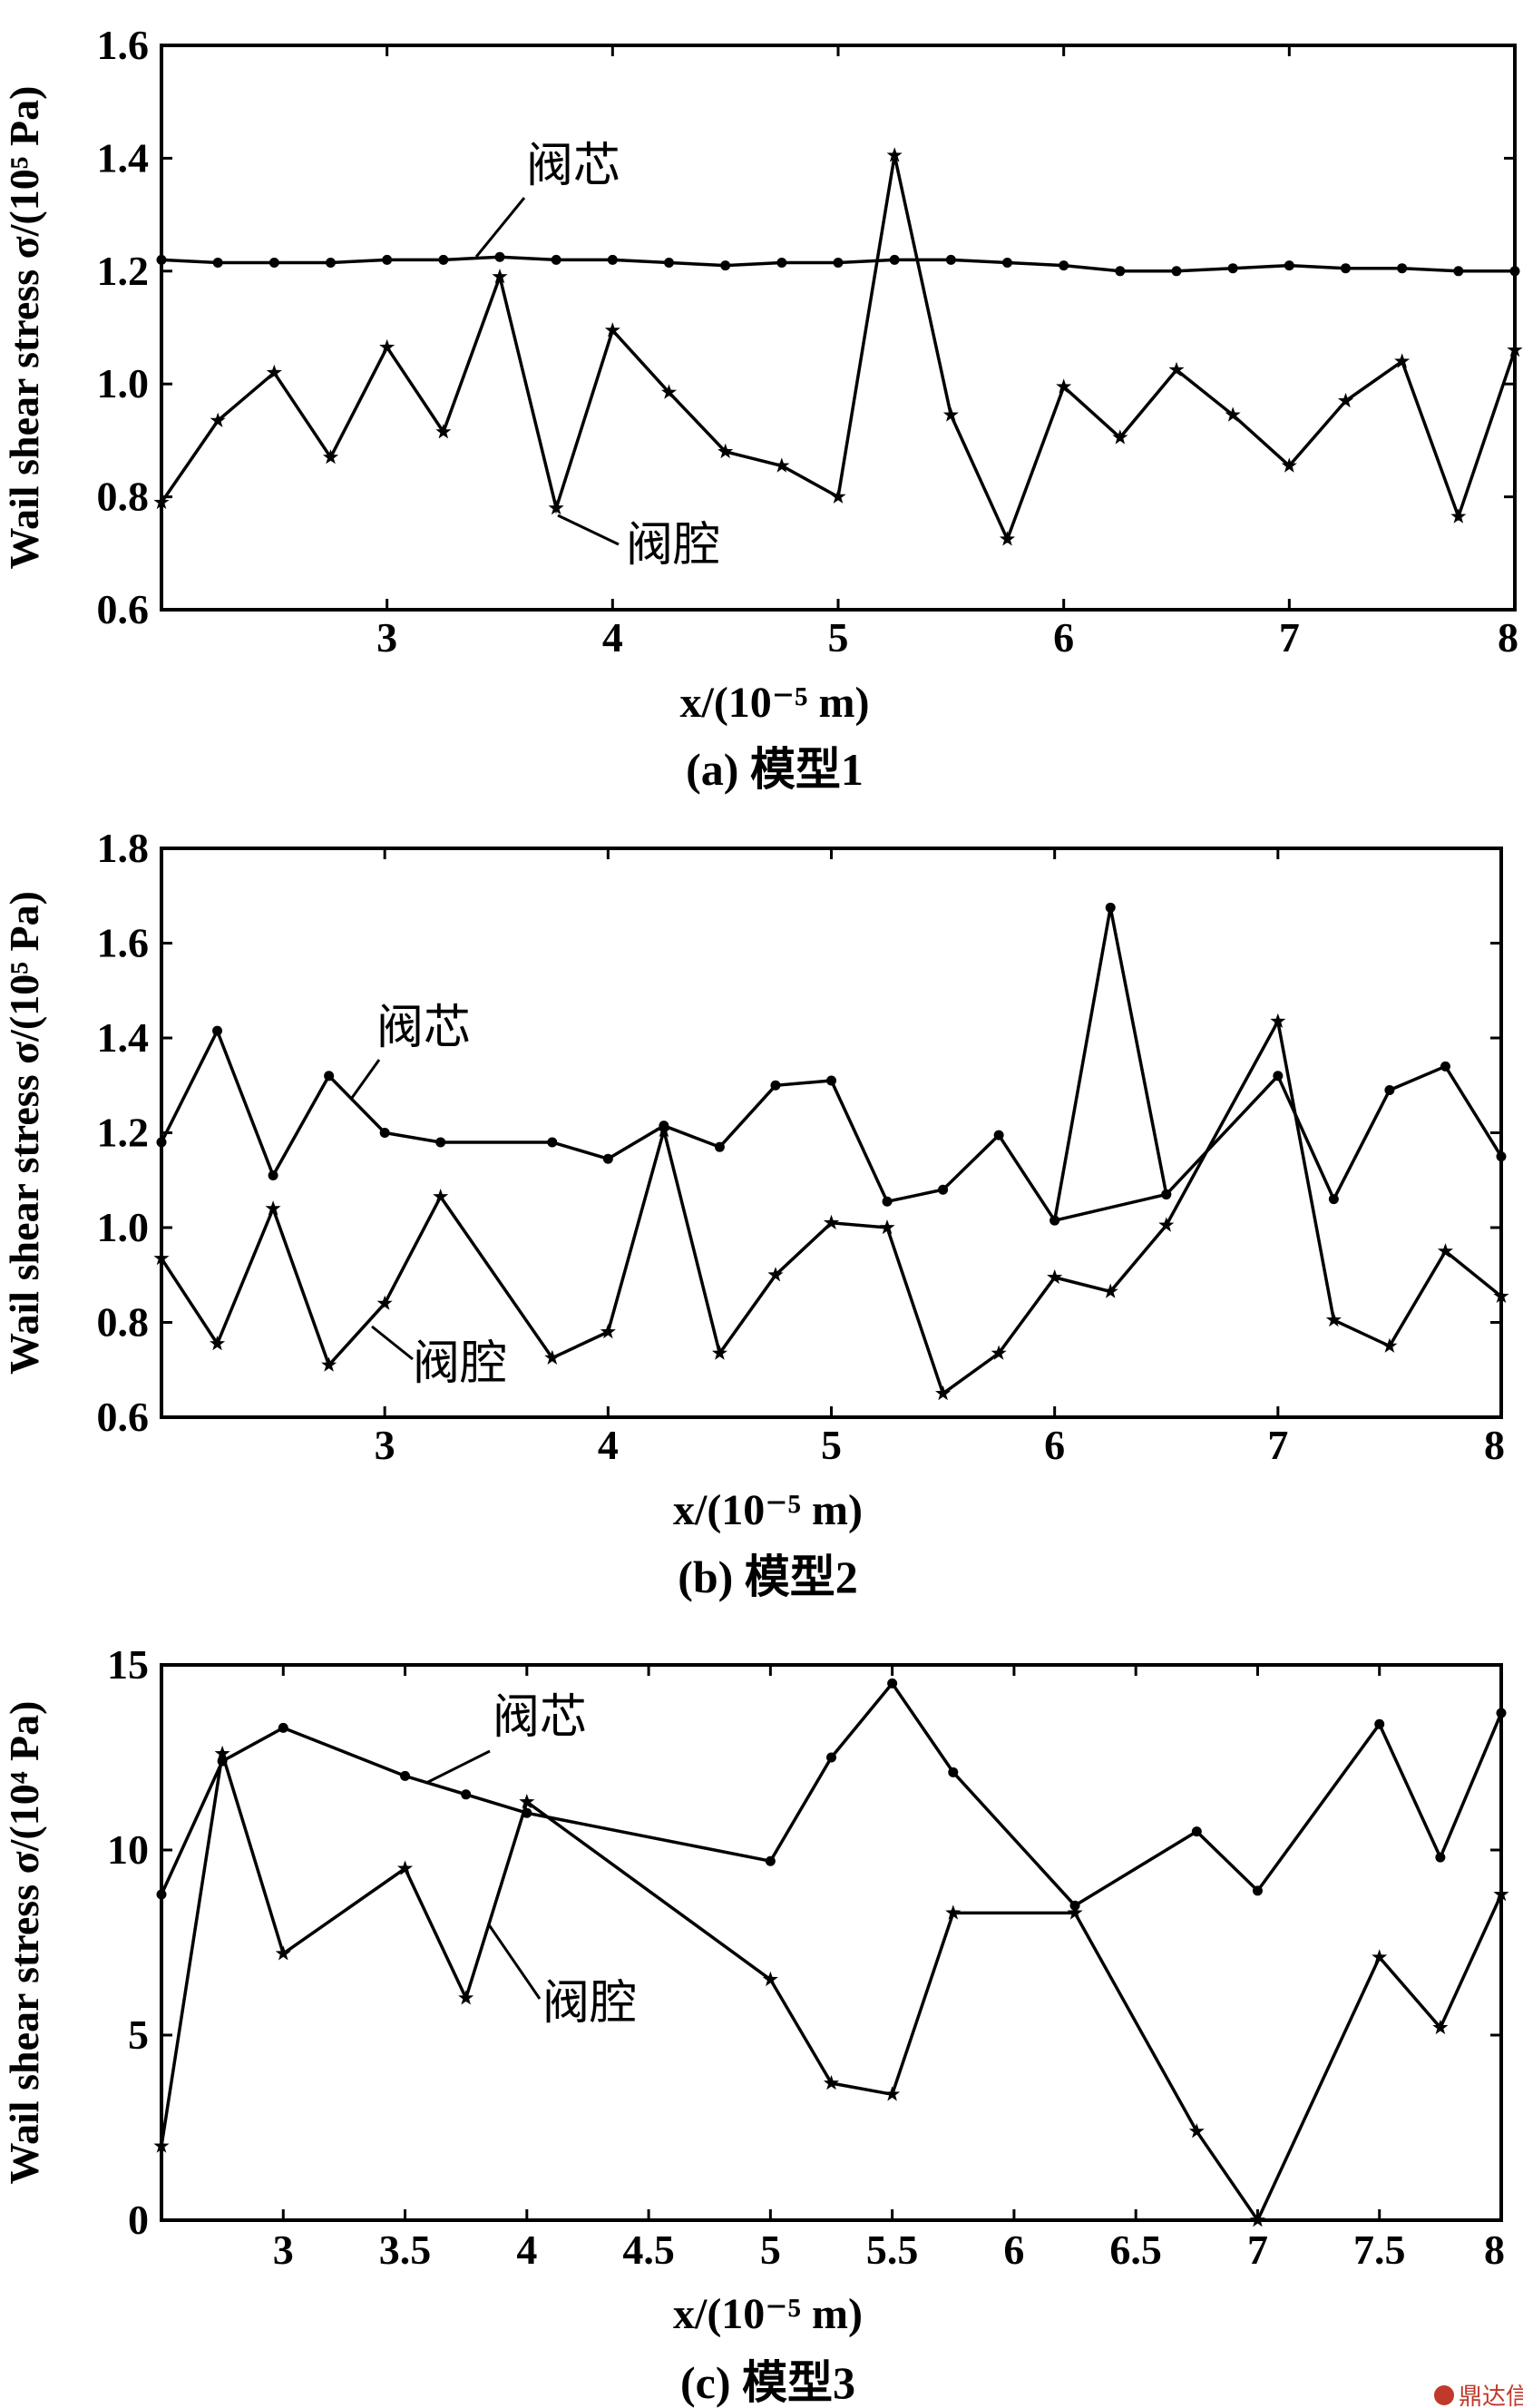 This screenshot has width=1523, height=2408. What do you see at coordinates (123, 45) in the screenshot?
I see `y-tick-label: 1.6` at bounding box center [123, 45].